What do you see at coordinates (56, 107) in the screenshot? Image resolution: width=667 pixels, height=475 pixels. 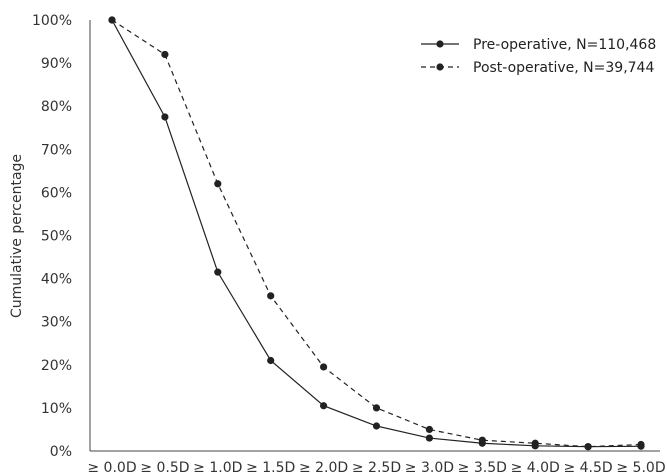 I see `y-tick-label: 80%` at bounding box center [56, 107].